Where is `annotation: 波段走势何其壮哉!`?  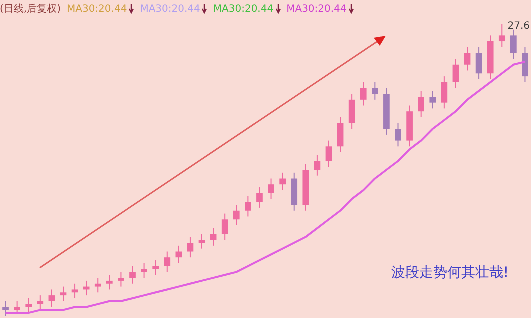 annotation: 波段走势何其壮哉! is located at coordinates (450, 273).